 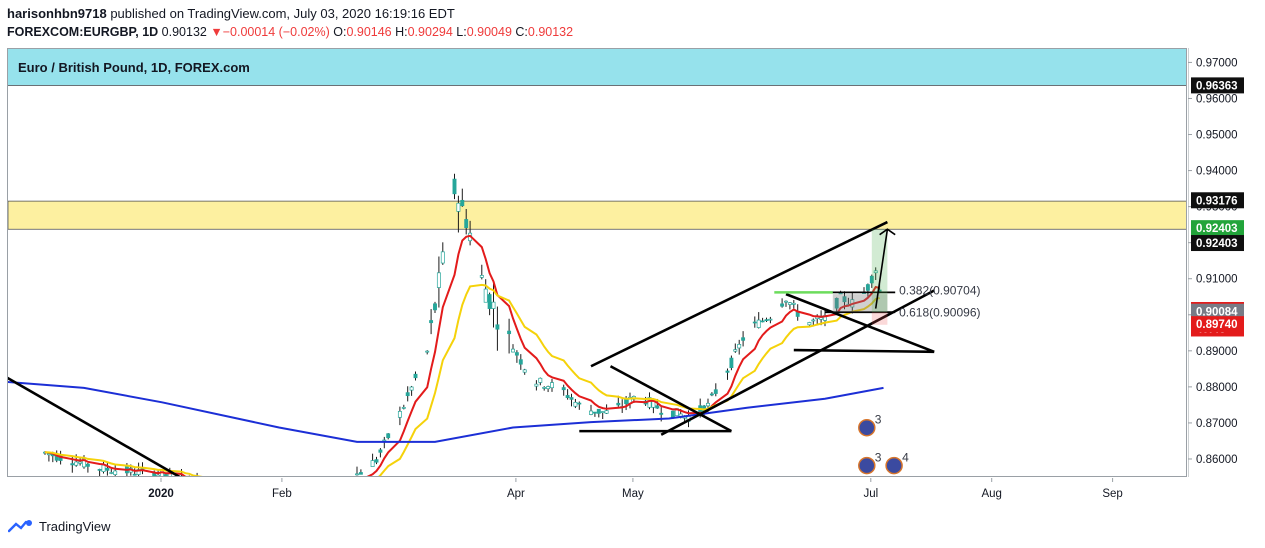 I want to click on price-badge: 0.96363, so click(x=1217, y=85).